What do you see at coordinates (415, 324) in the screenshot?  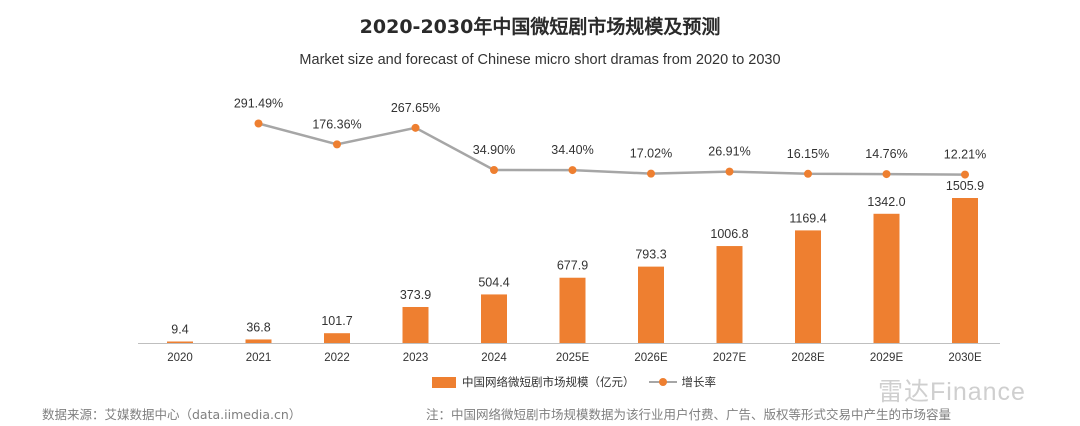 I see `bar-2023` at bounding box center [415, 324].